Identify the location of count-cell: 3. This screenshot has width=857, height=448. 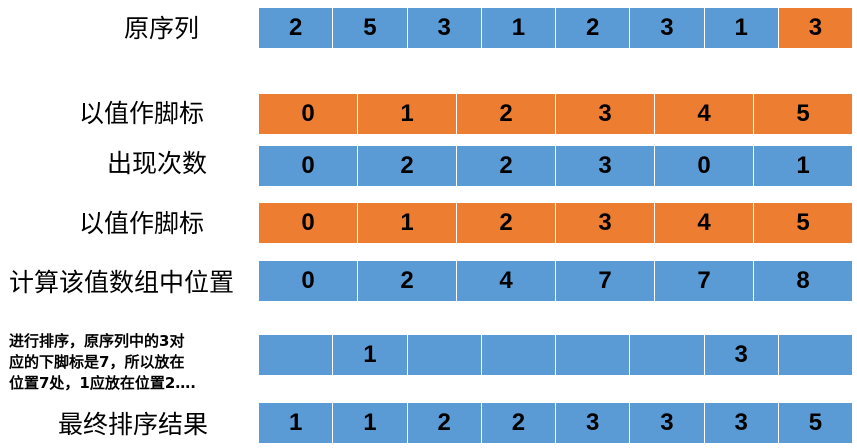
(605, 166).